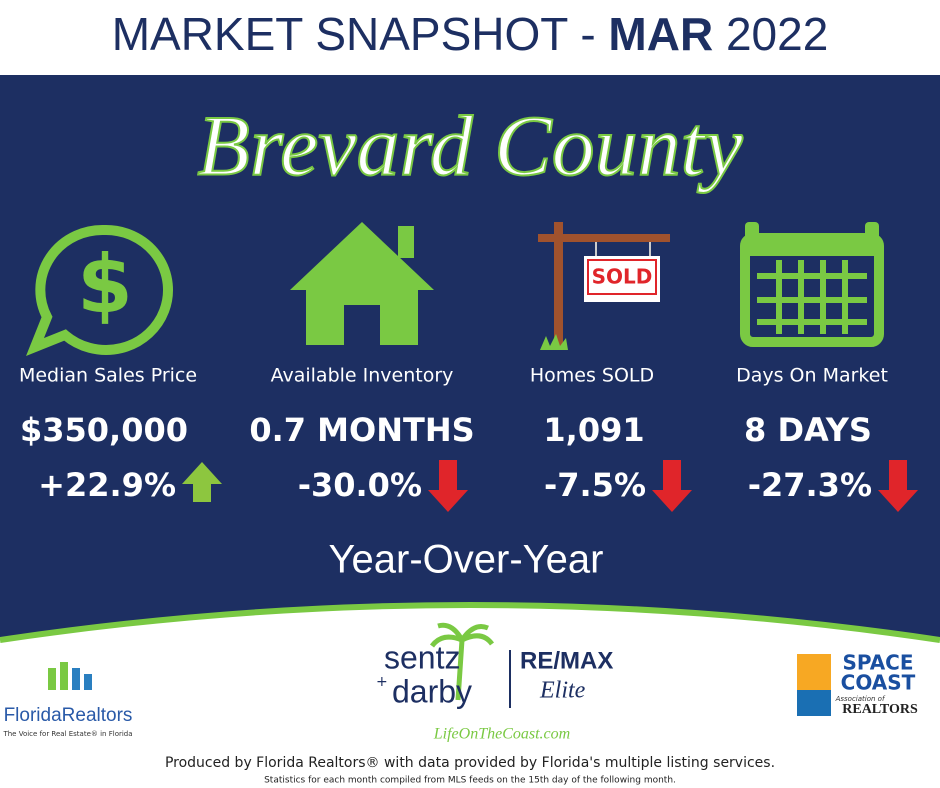  Describe the element at coordinates (808, 430) in the screenshot. I see `metric-value: 8 DAYS` at that location.